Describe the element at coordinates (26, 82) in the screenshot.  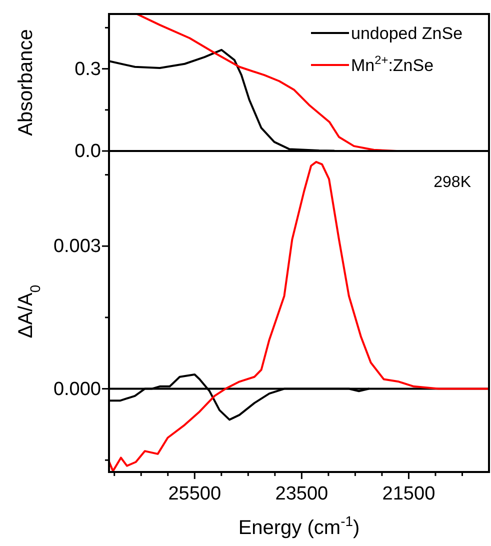
I see `y-axis-title: Absorbance` at that location.